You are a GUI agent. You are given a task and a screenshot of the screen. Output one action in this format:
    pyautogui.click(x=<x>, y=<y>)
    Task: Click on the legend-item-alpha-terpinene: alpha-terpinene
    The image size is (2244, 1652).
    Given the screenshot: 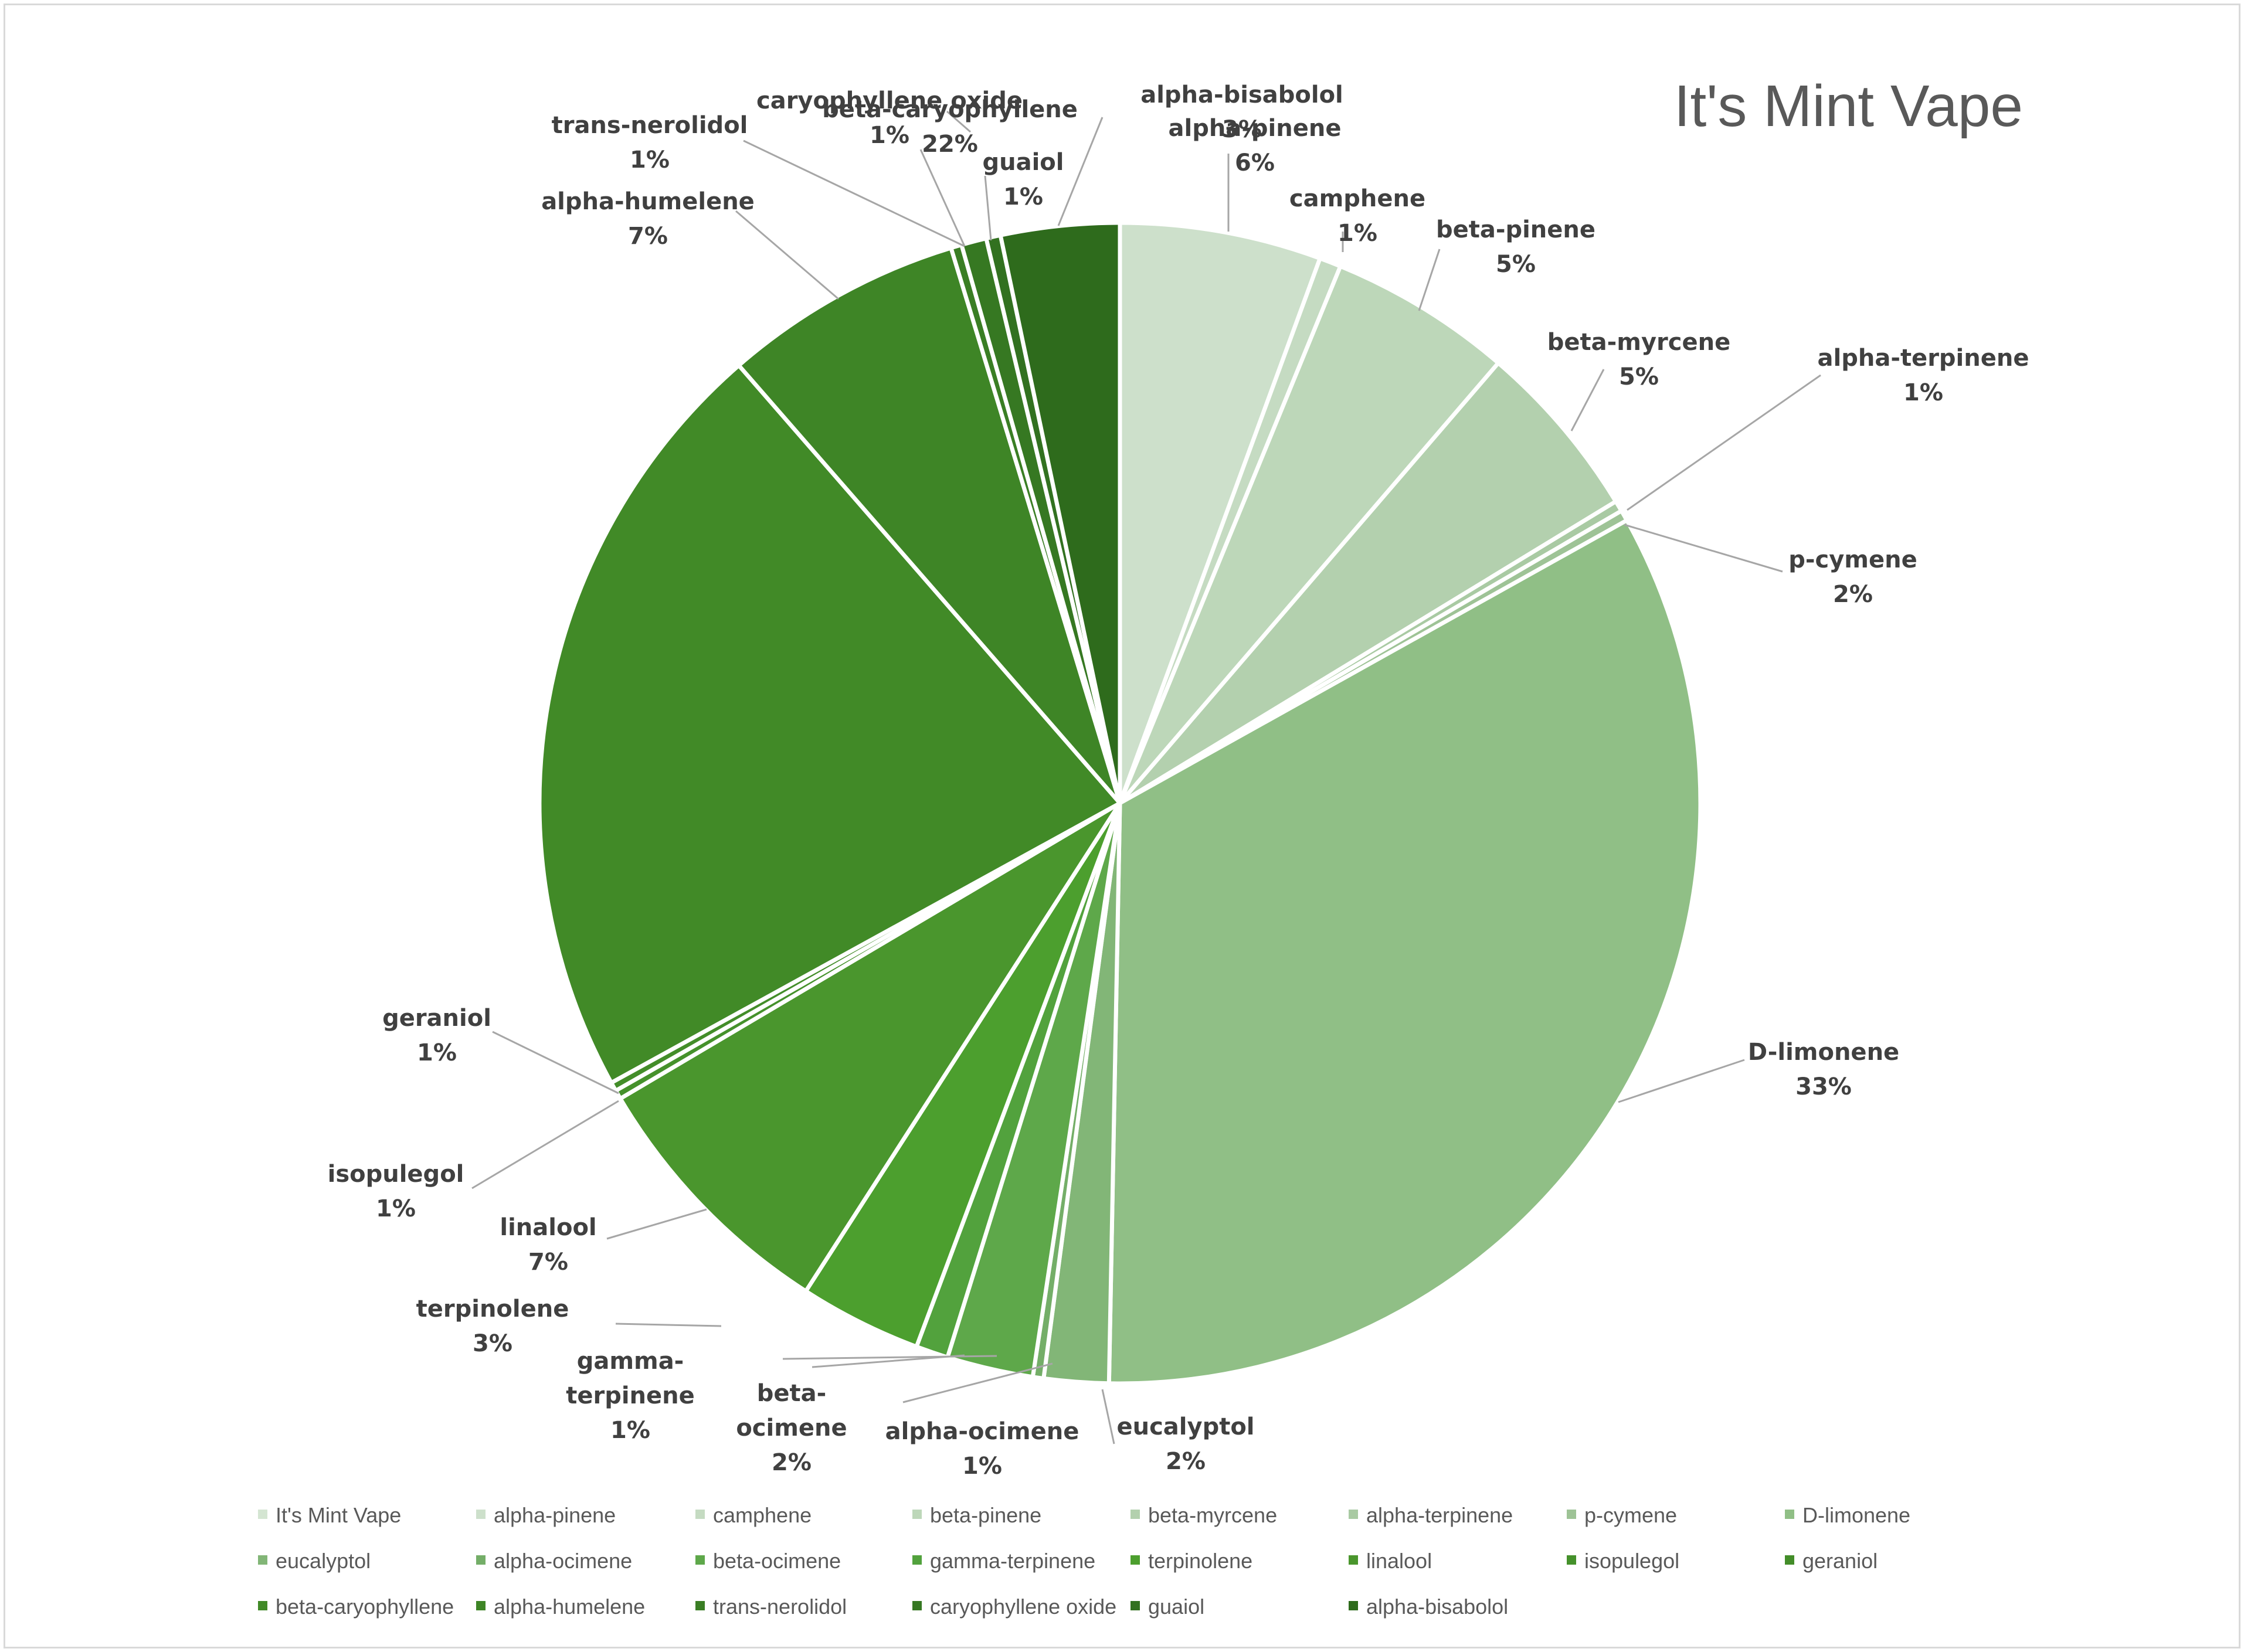 What is the action you would take?
    pyautogui.click(x=1431, y=1515)
    